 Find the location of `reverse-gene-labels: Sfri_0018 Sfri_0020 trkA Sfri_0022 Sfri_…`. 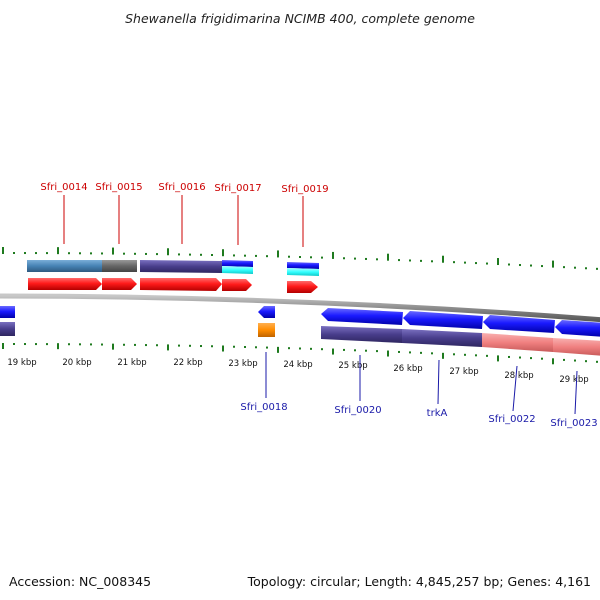

reverse-gene-labels: Sfri_0018 Sfri_0020 trkA Sfri_0022 Sfri_… is located at coordinates (419, 390).